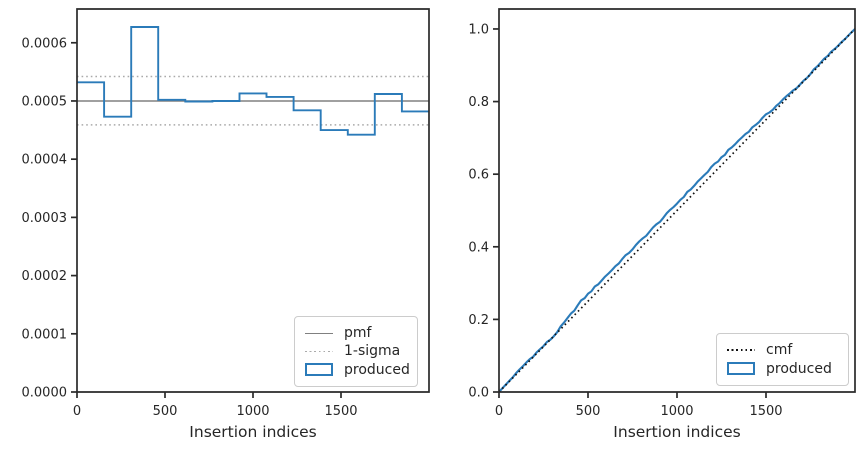  Describe the element at coordinates (45, 393) in the screenshot. I see `y-tick-label: 0.0000` at that location.